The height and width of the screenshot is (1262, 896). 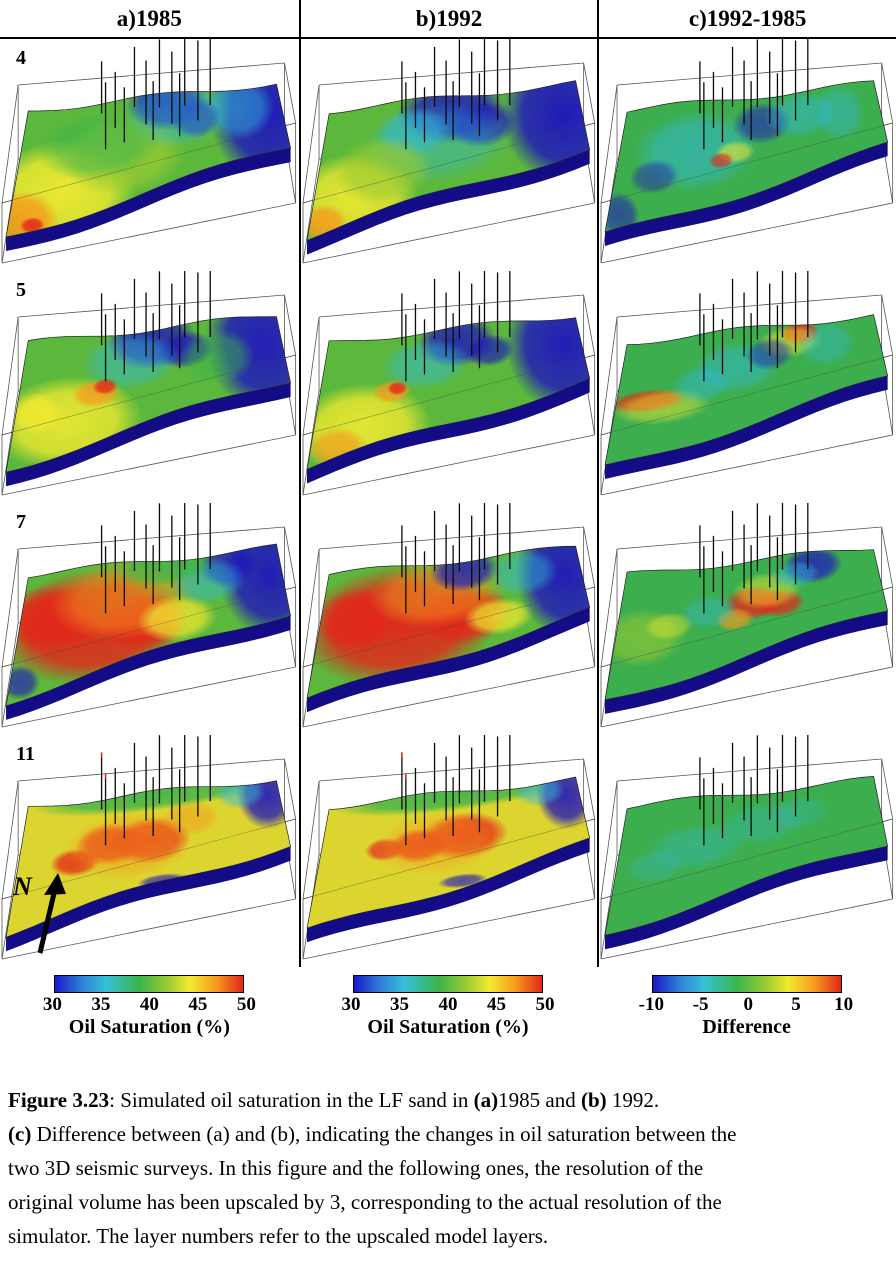 What do you see at coordinates (796, 1004) in the screenshot?
I see `tick-label: 5` at bounding box center [796, 1004].